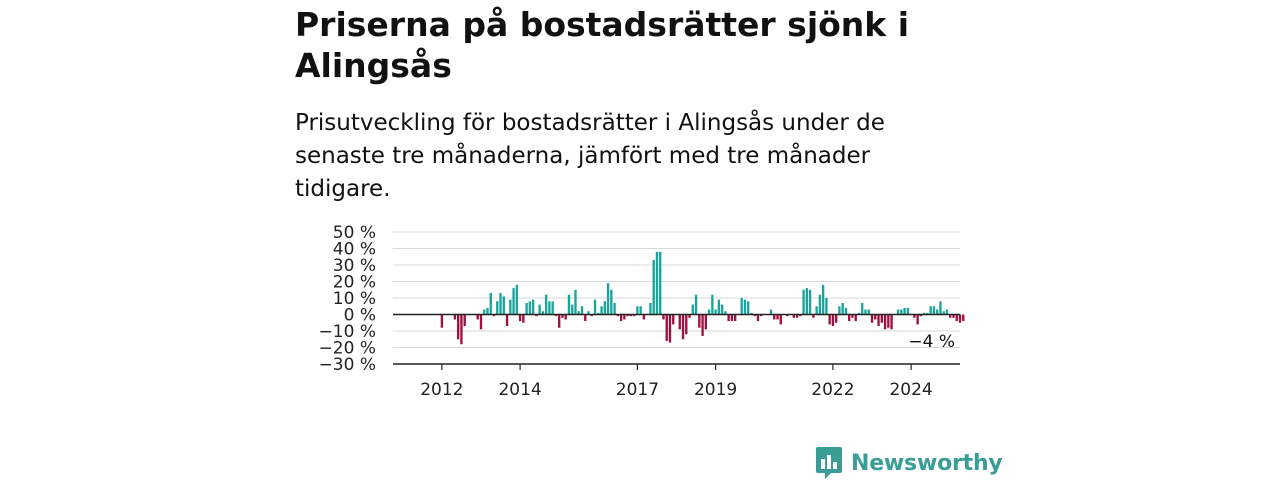  I want to click on x-tick-label: 2019, so click(715, 390).